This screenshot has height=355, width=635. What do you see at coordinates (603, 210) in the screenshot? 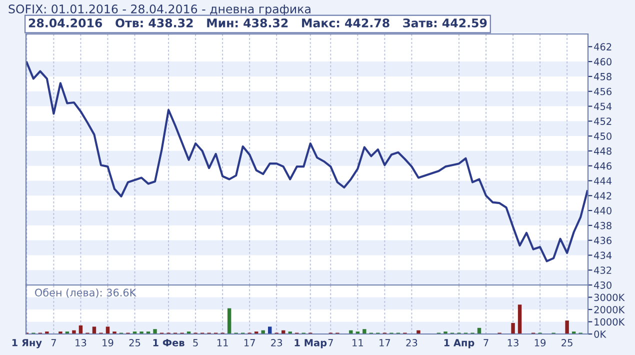
I see `y-tick-label: 440` at bounding box center [603, 210].